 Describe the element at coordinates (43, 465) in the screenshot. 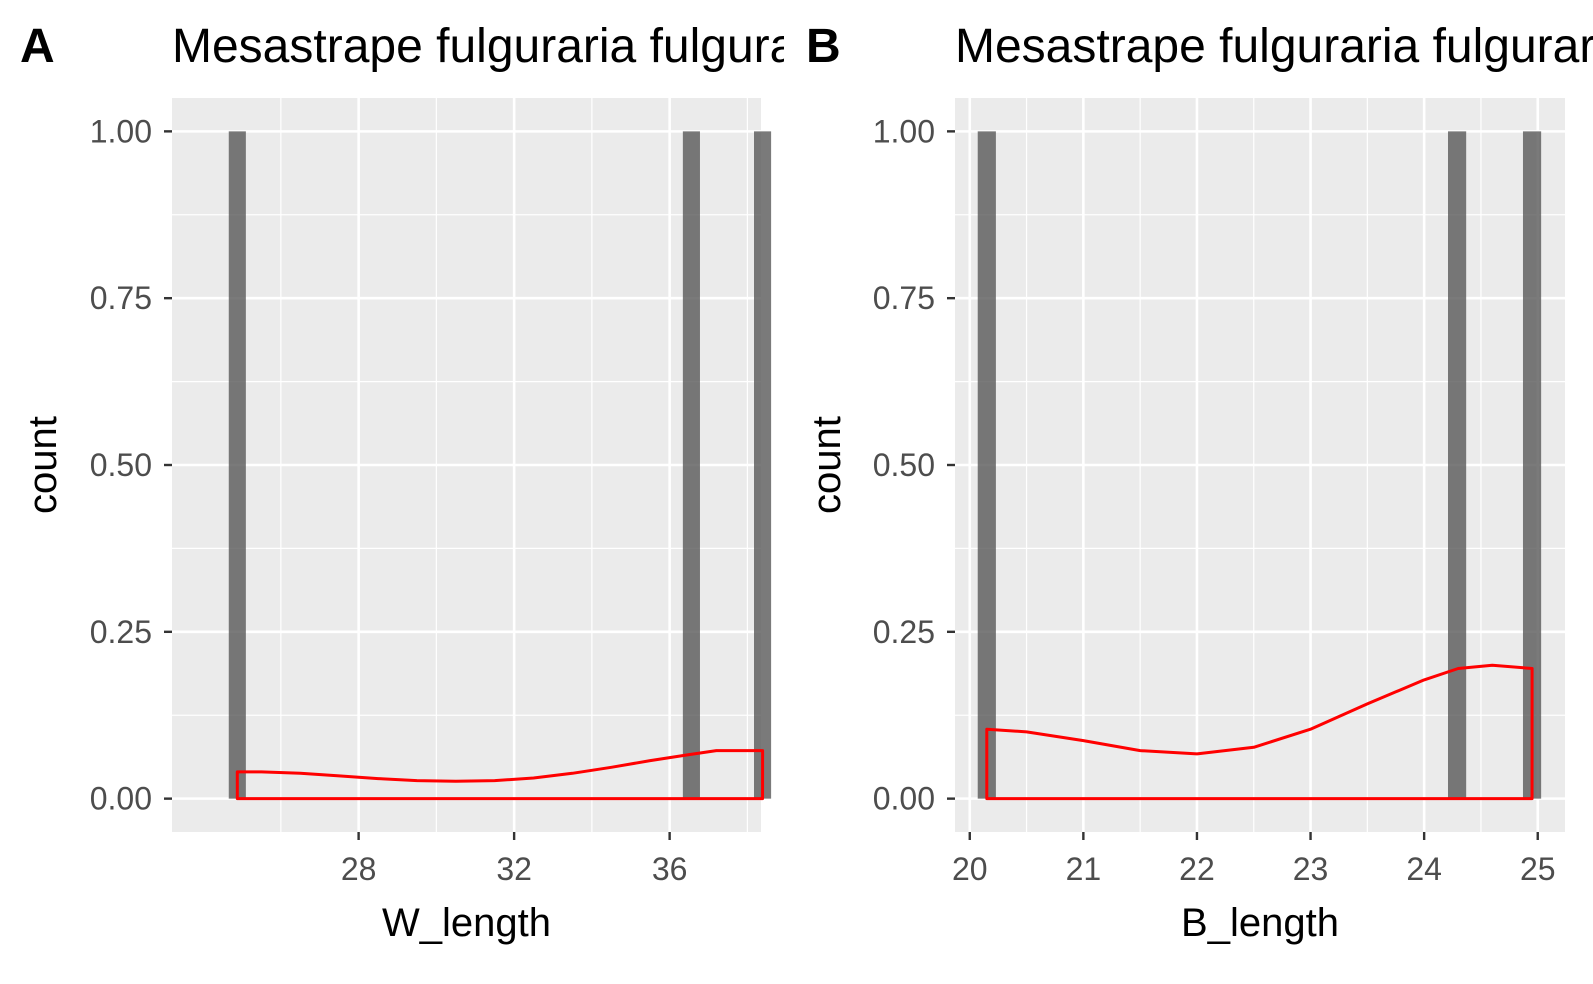

I see `panel-a-y-axis-title: count` at that location.